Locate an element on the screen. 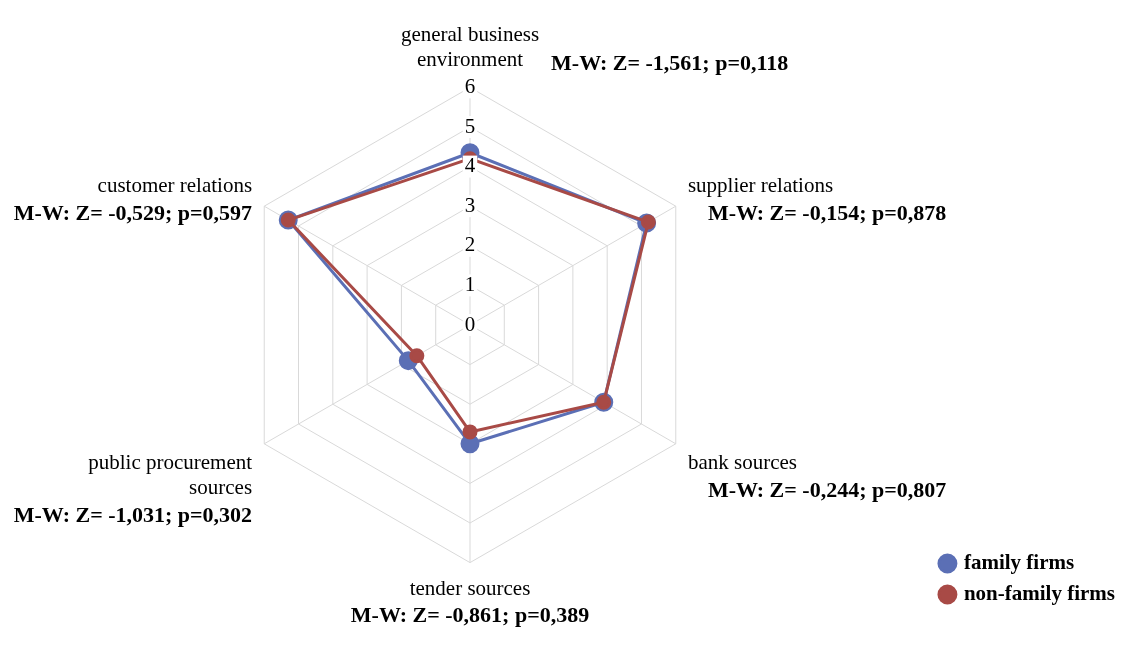 This screenshot has width=1125, height=670. text: M-W: Z= -0,861; p=0,389 is located at coordinates (470, 615).